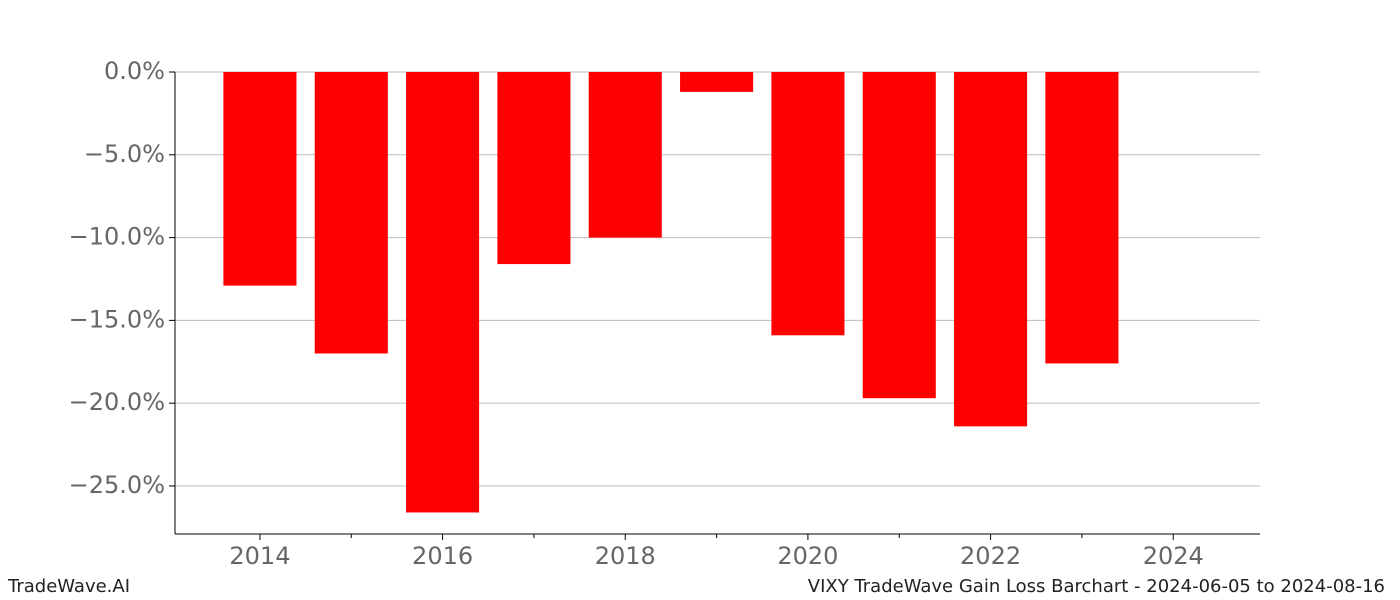  I want to click on y-tick-label: −5.0%, so click(124, 154).